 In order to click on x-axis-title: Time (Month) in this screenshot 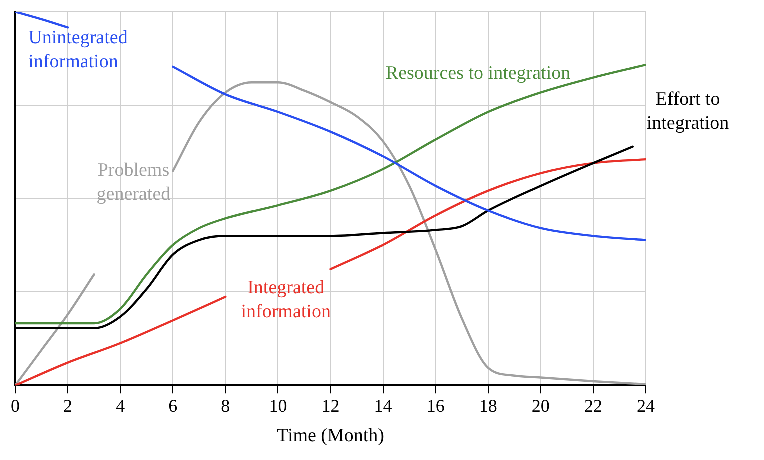, I will do `click(330, 436)`.